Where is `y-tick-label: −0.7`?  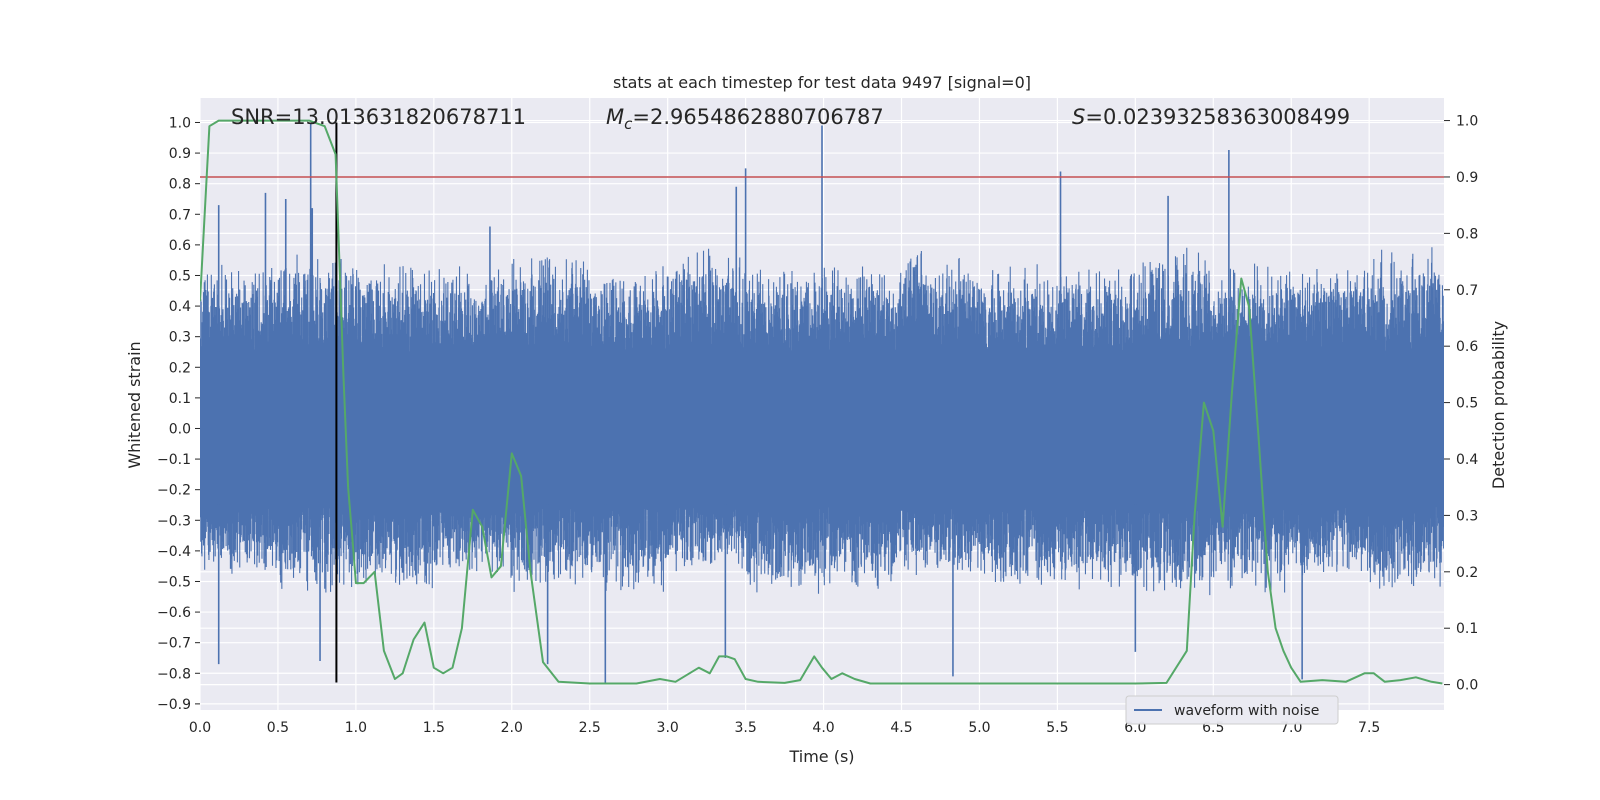 y-tick-label: −0.7 is located at coordinates (174, 644).